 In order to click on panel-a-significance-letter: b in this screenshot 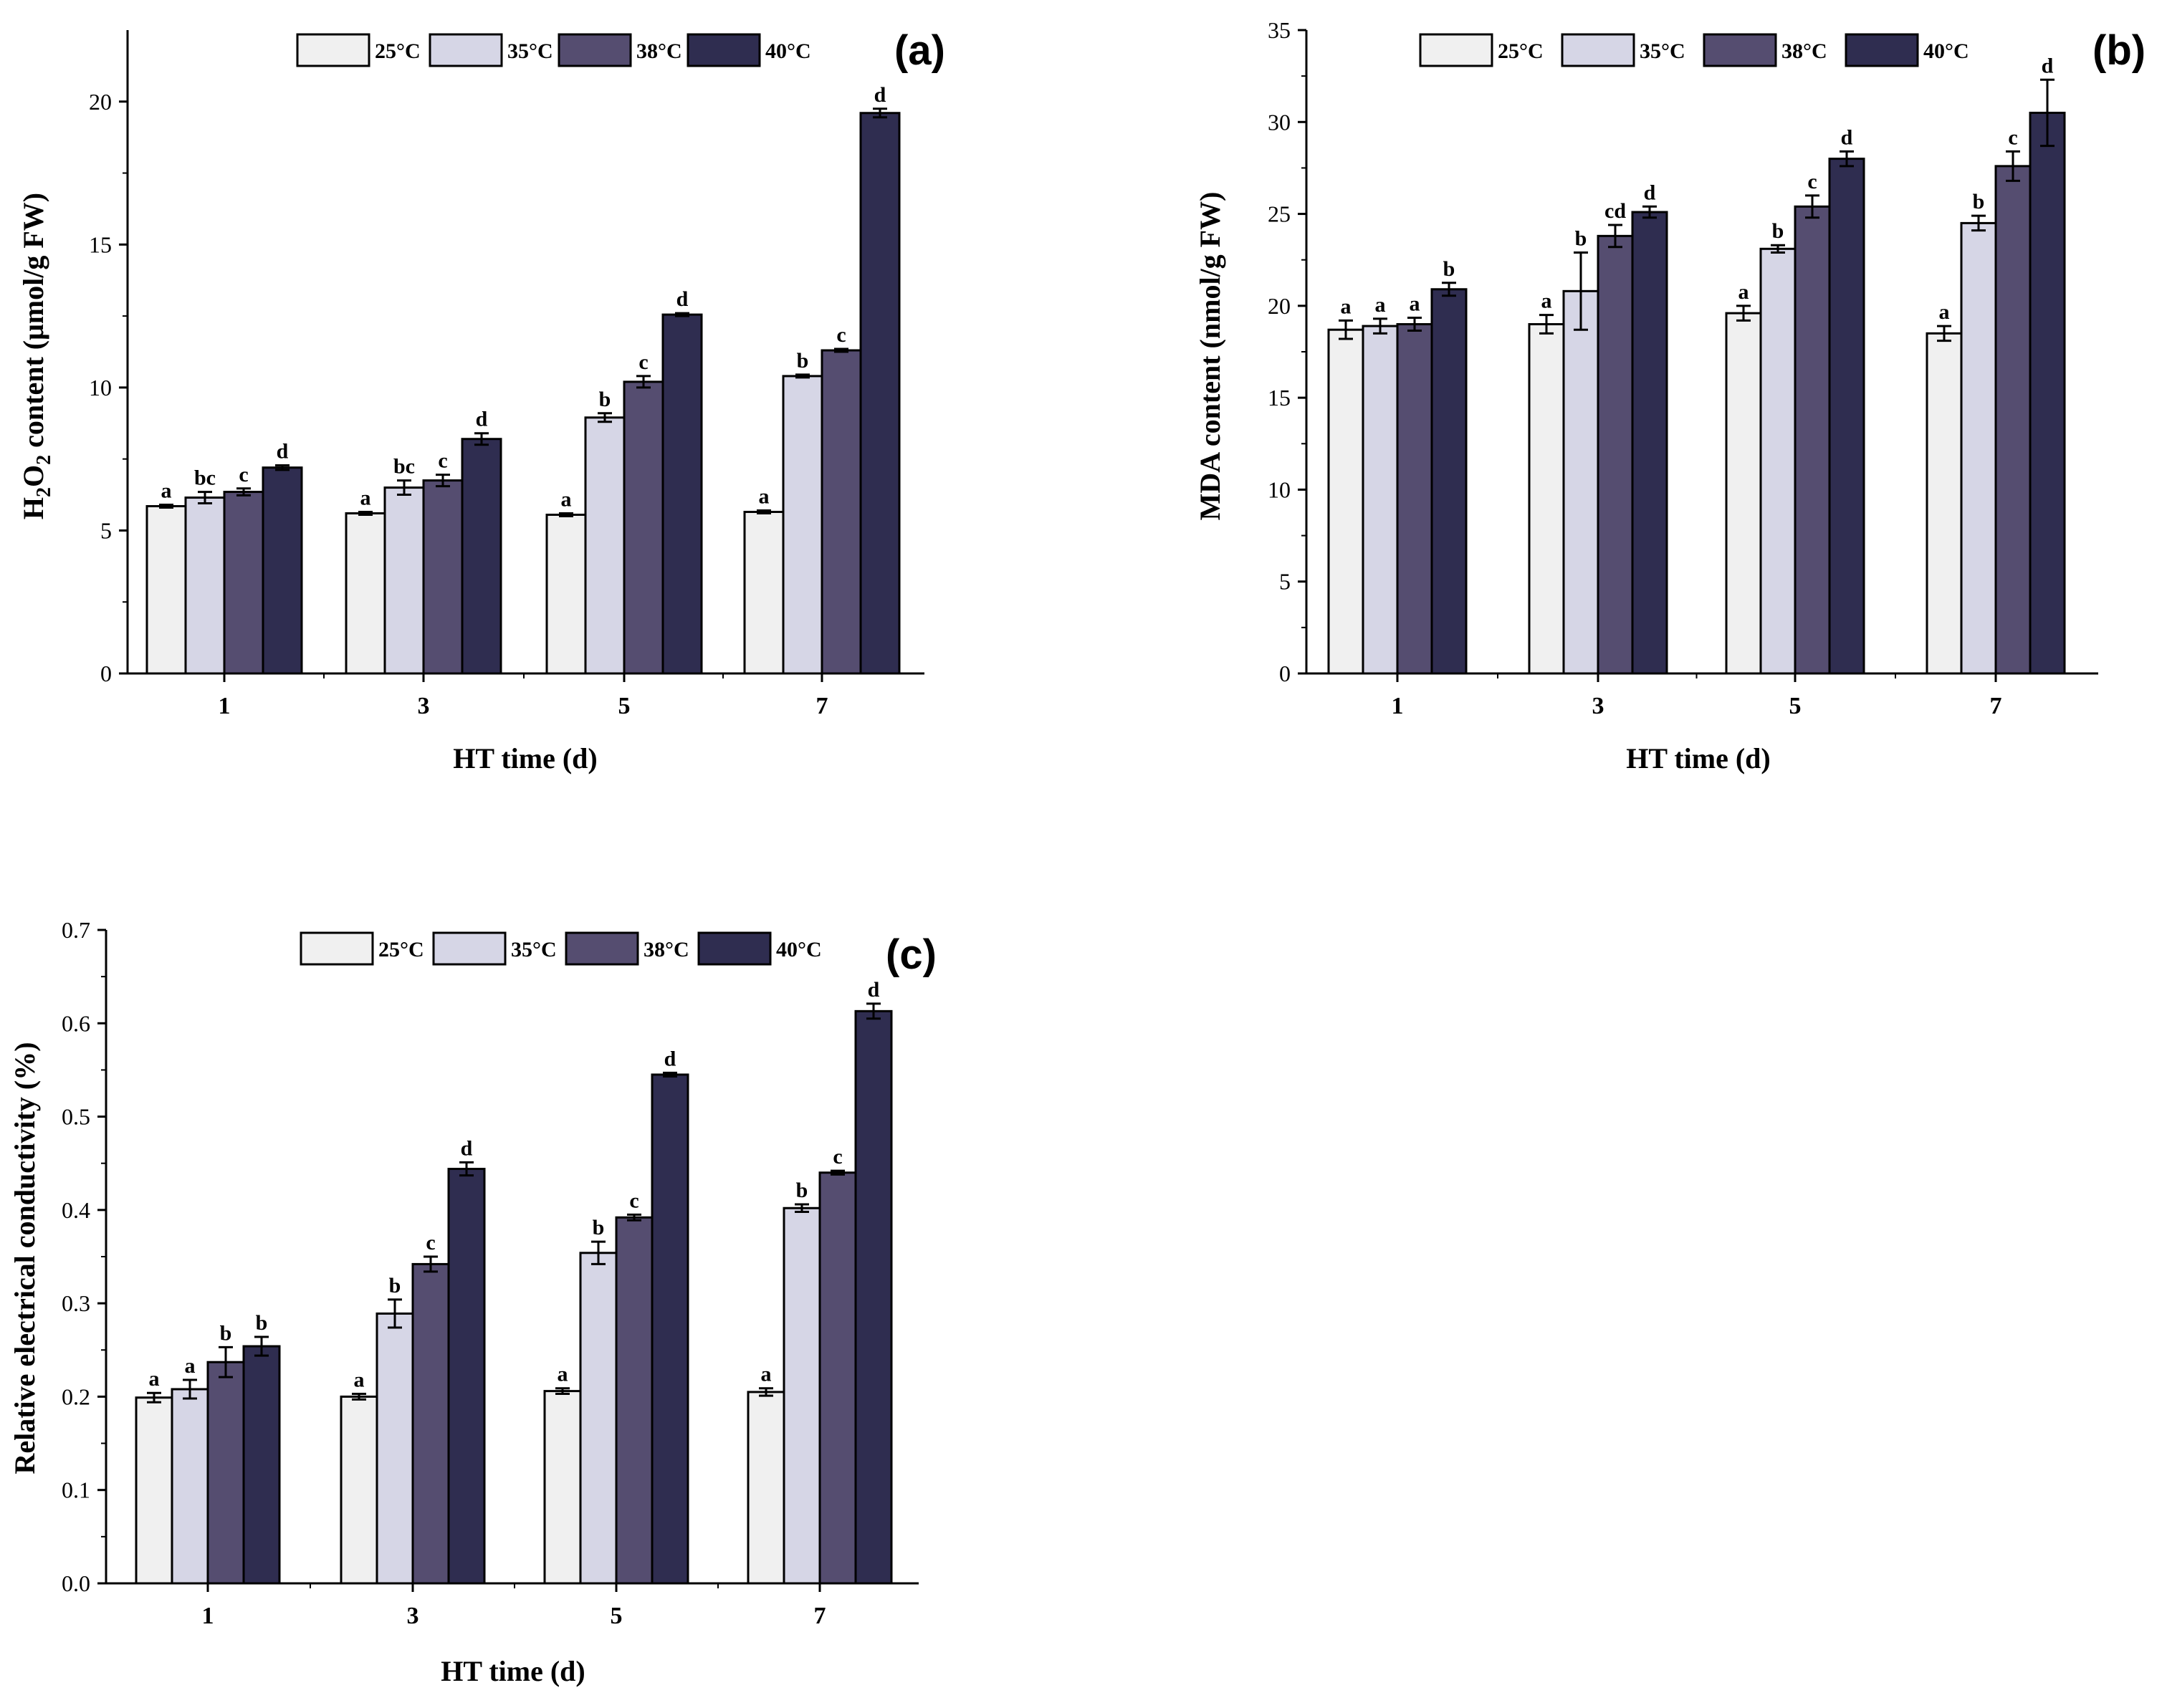, I will do `click(803, 361)`.